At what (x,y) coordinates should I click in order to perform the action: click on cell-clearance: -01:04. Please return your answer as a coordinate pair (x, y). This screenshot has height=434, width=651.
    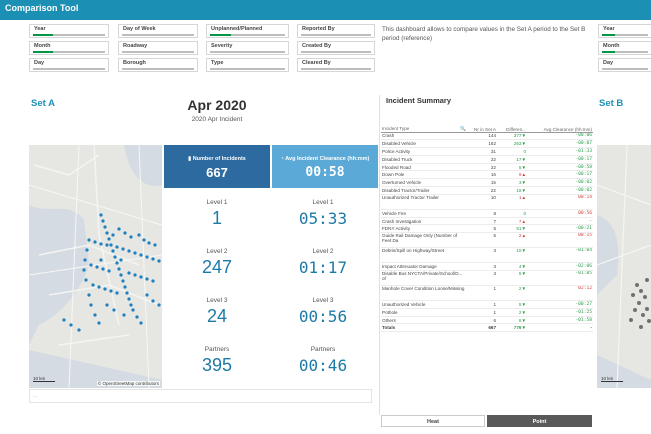
    Looking at the image, I should click on (560, 255).